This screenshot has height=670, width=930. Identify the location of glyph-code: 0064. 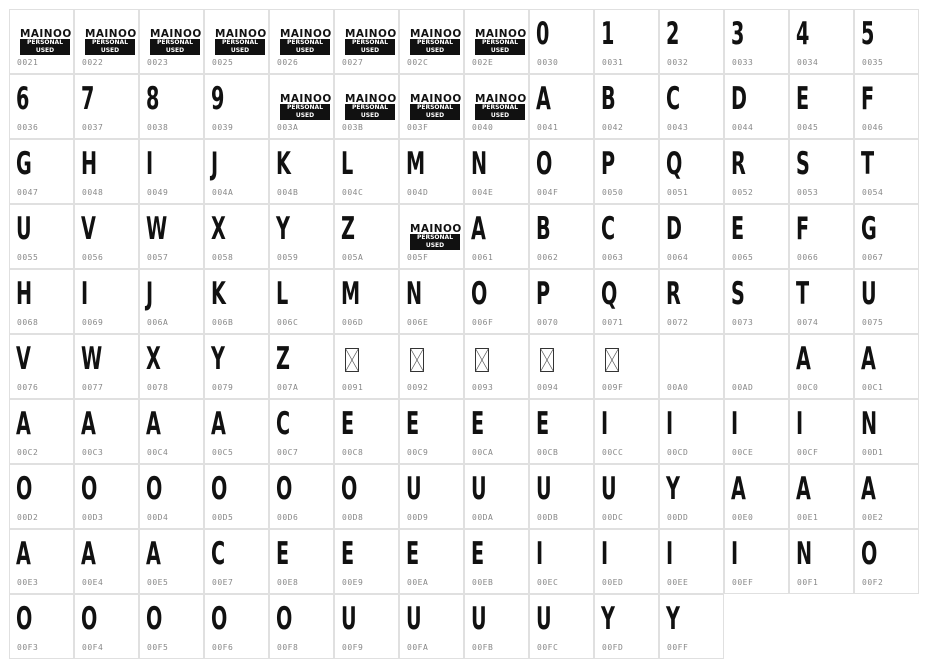
(678, 257).